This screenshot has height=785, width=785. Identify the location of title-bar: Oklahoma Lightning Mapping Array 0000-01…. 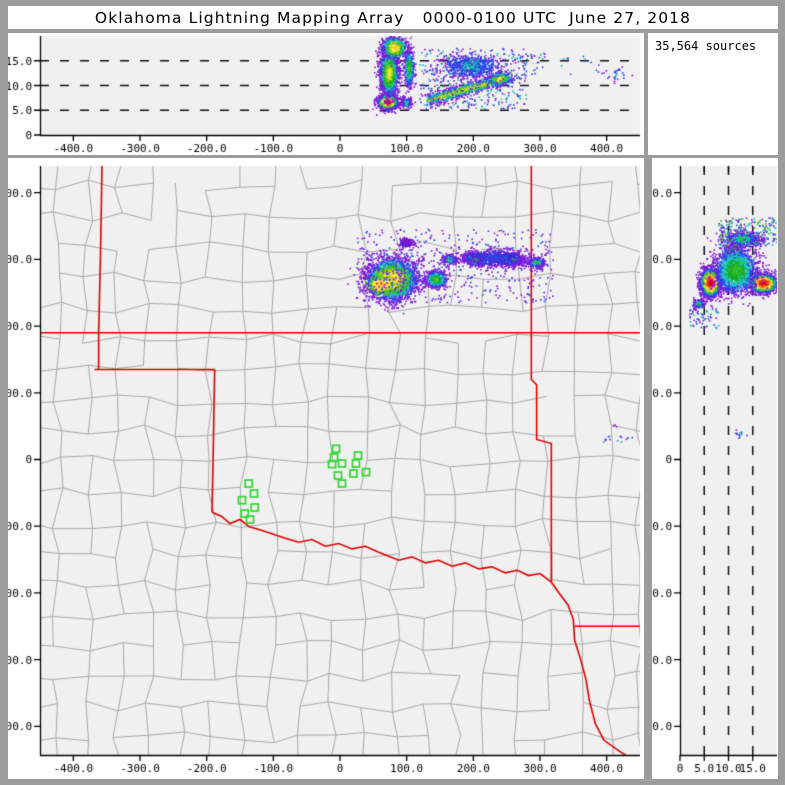
(393, 17).